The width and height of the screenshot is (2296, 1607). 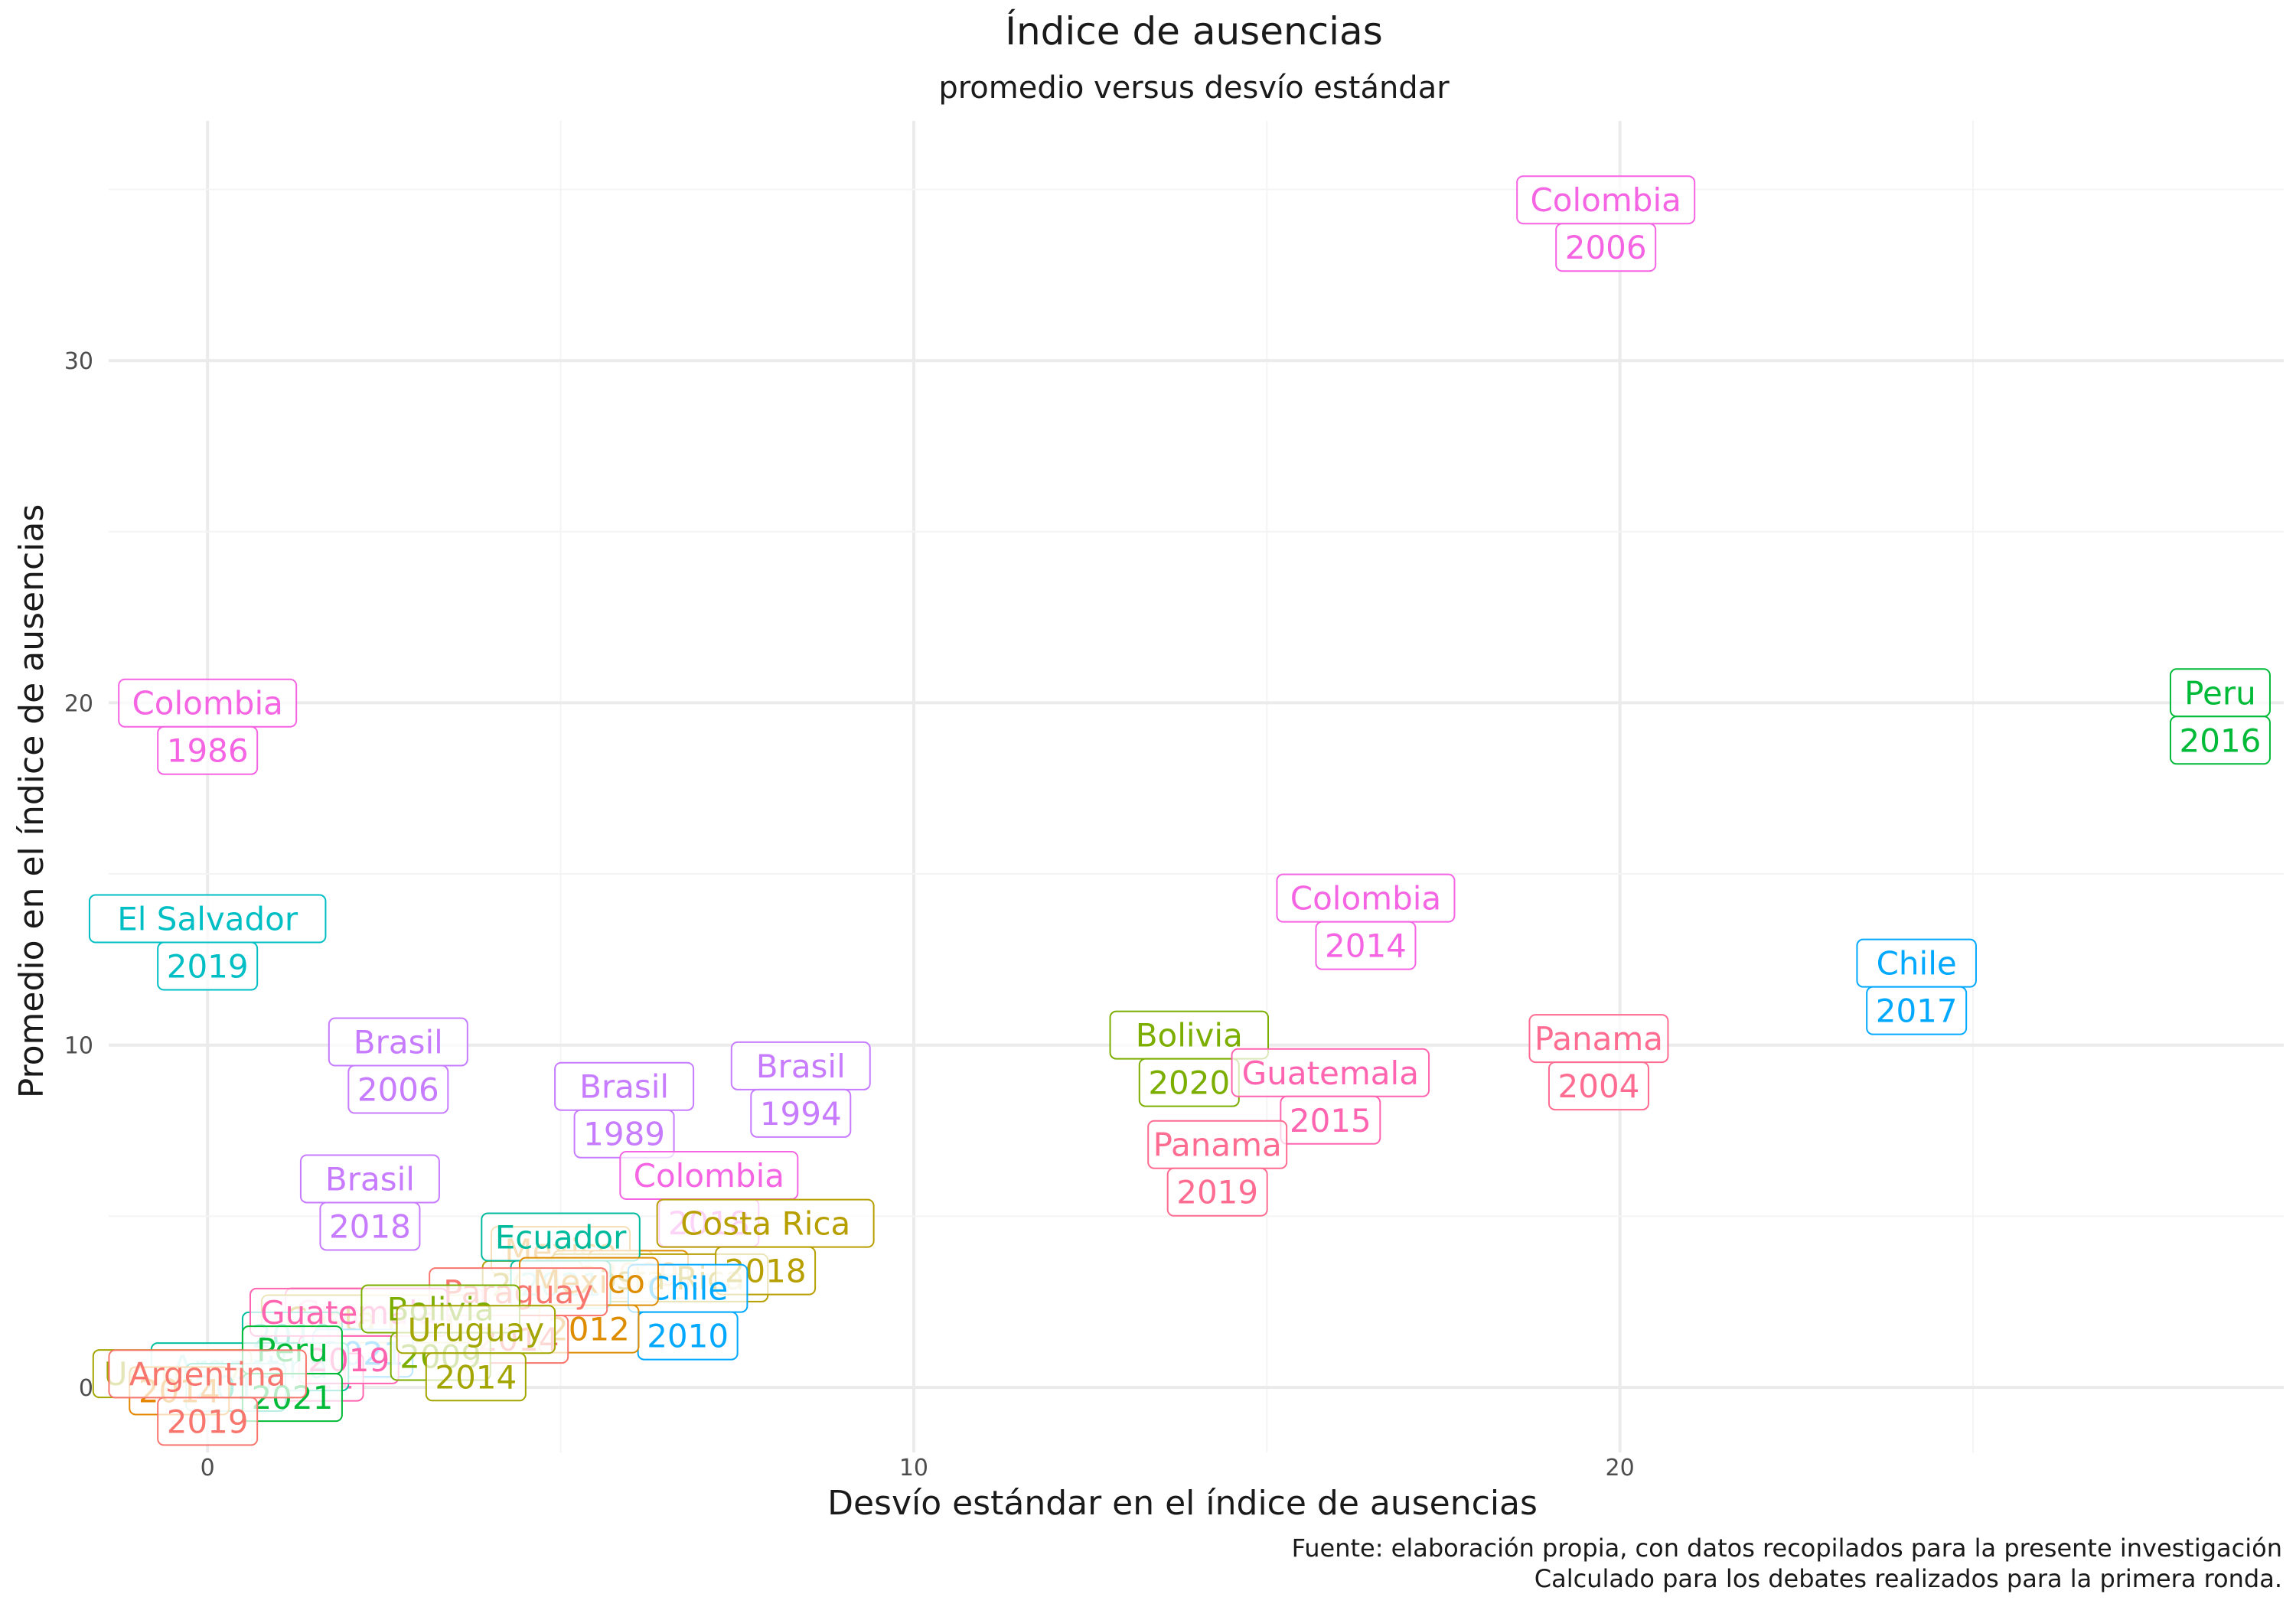 I want to click on point-label-year: 1986, so click(x=208, y=750).